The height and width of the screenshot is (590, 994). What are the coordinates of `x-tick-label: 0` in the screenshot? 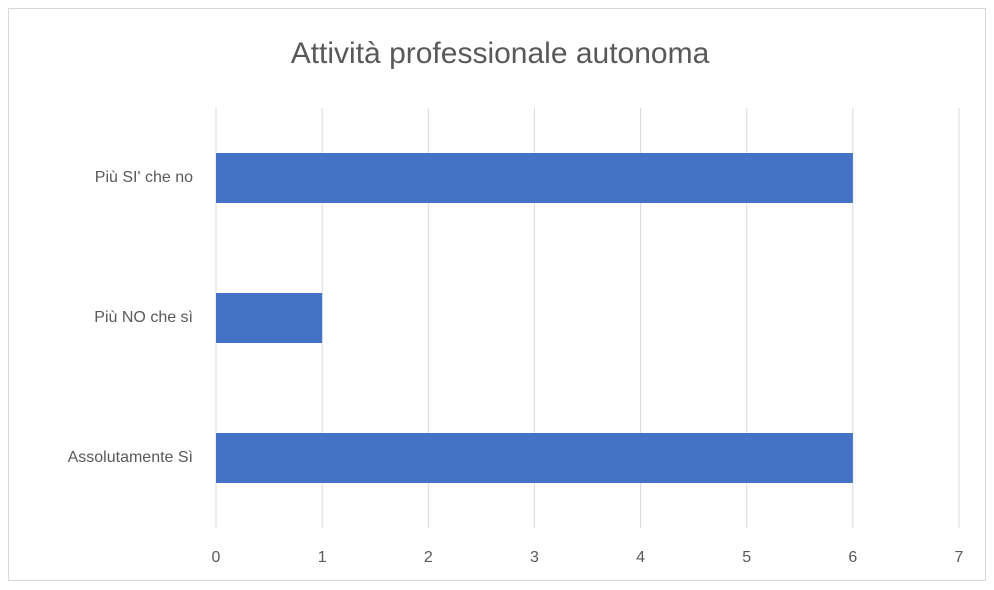 It's located at (216, 557).